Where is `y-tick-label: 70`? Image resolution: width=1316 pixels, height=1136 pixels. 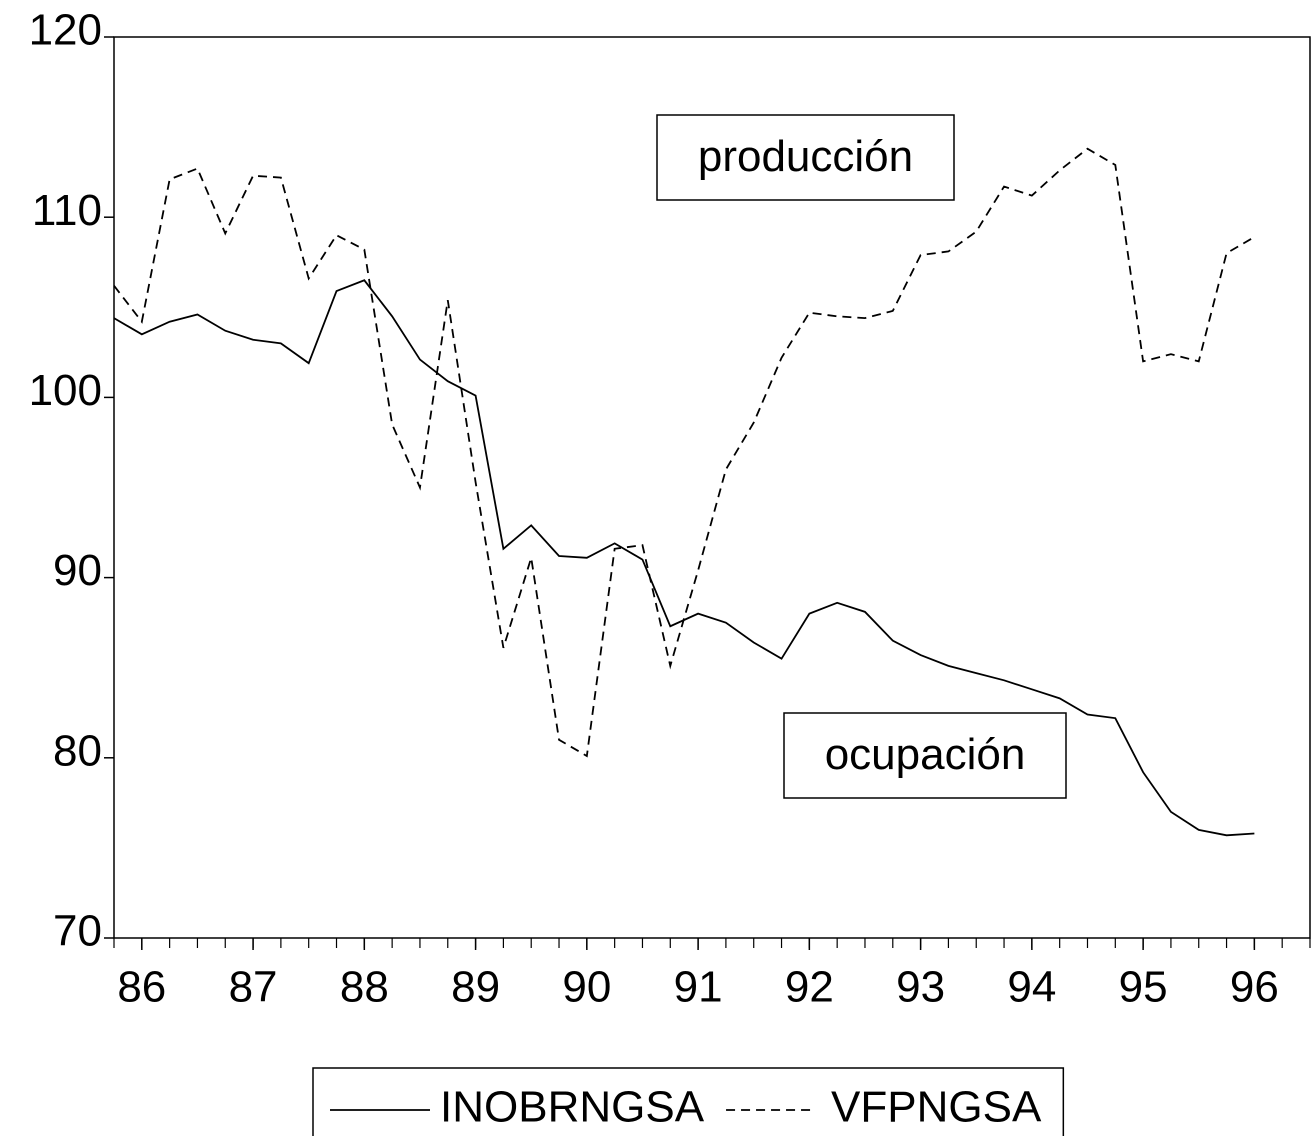 y-tick-label: 70 is located at coordinates (77, 931).